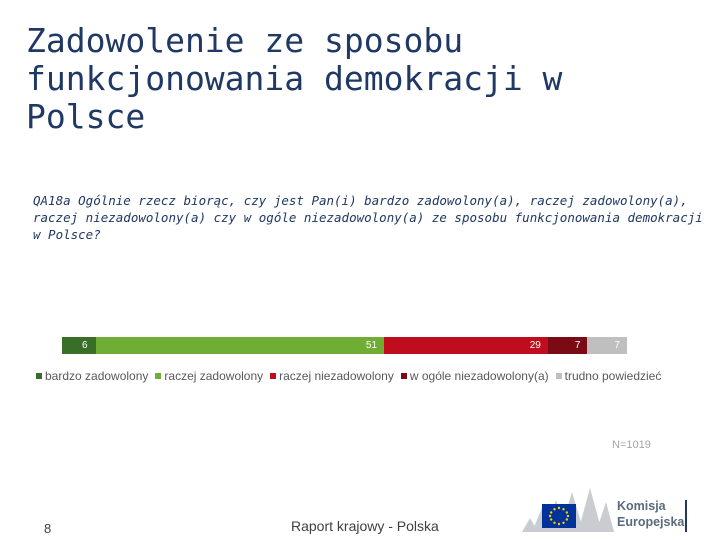 This screenshot has height=540, width=720. I want to click on legend-entry: trudno powiedzieć, so click(608, 376).